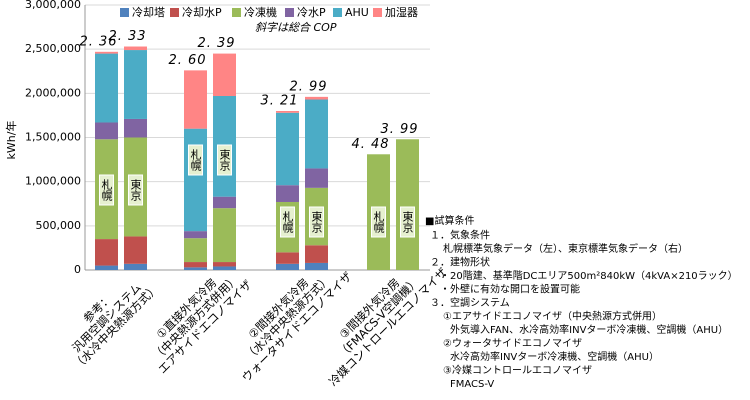  I want to click on category-label: （中央熱源方式併用）, so click(195, 317).